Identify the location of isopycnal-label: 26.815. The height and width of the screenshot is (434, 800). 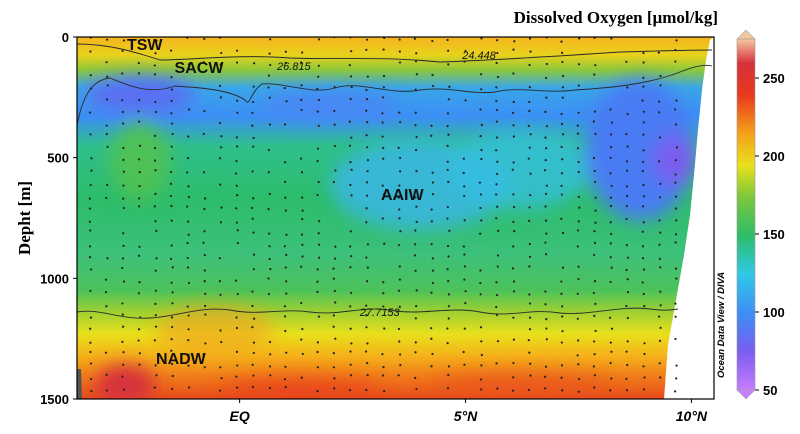
(294, 67).